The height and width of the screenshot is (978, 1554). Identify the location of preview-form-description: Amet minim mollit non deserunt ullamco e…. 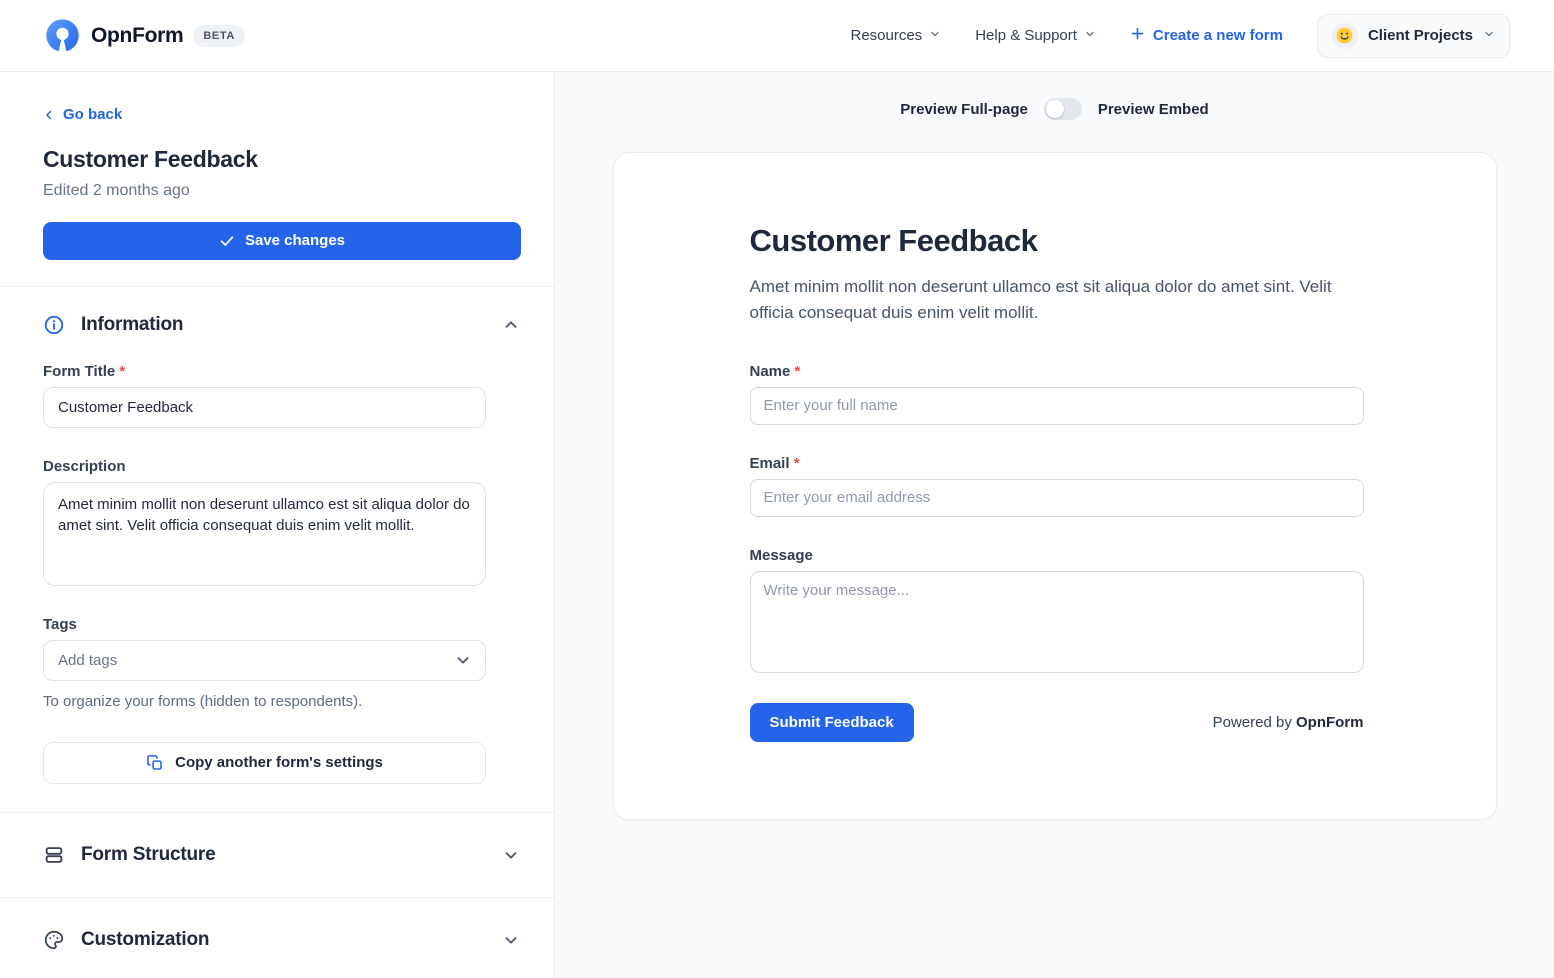
(1040, 300).